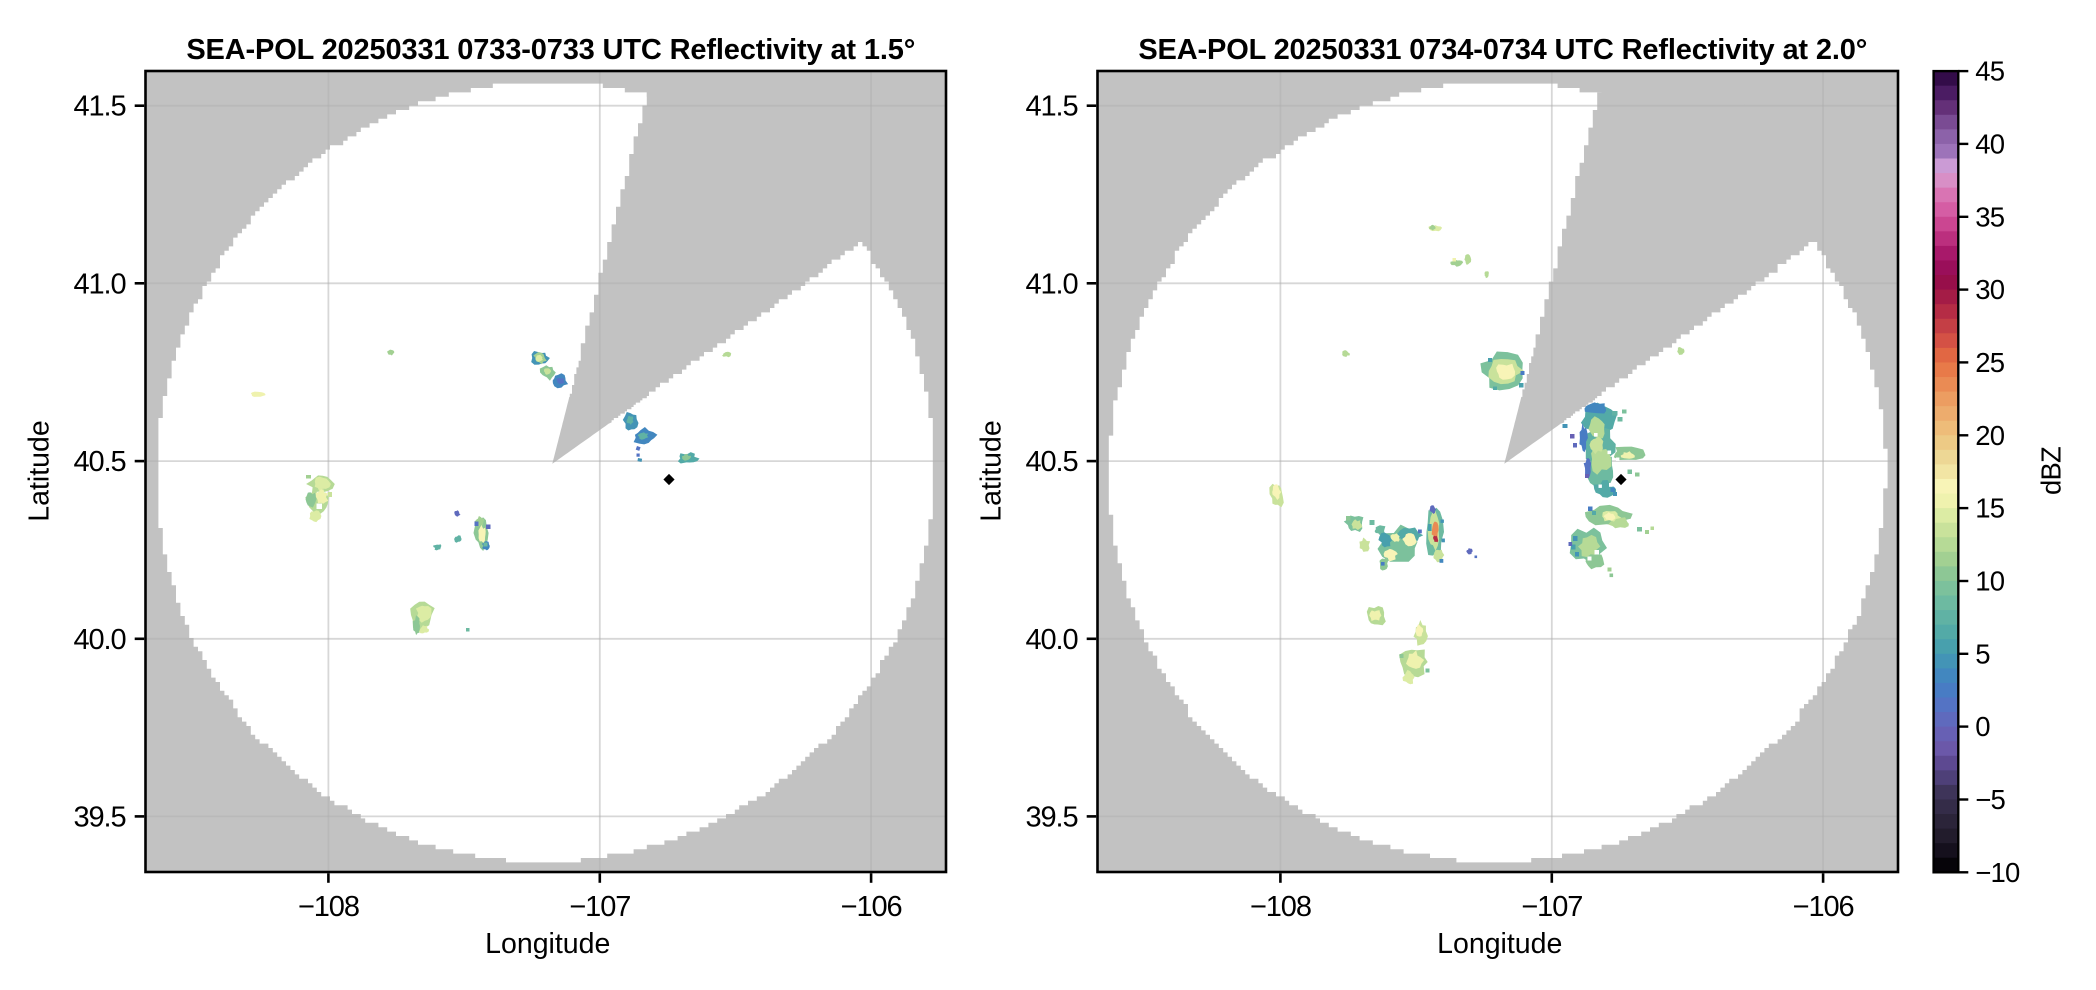  Describe the element at coordinates (1989, 143) in the screenshot. I see `svg-text: 40` at that location.